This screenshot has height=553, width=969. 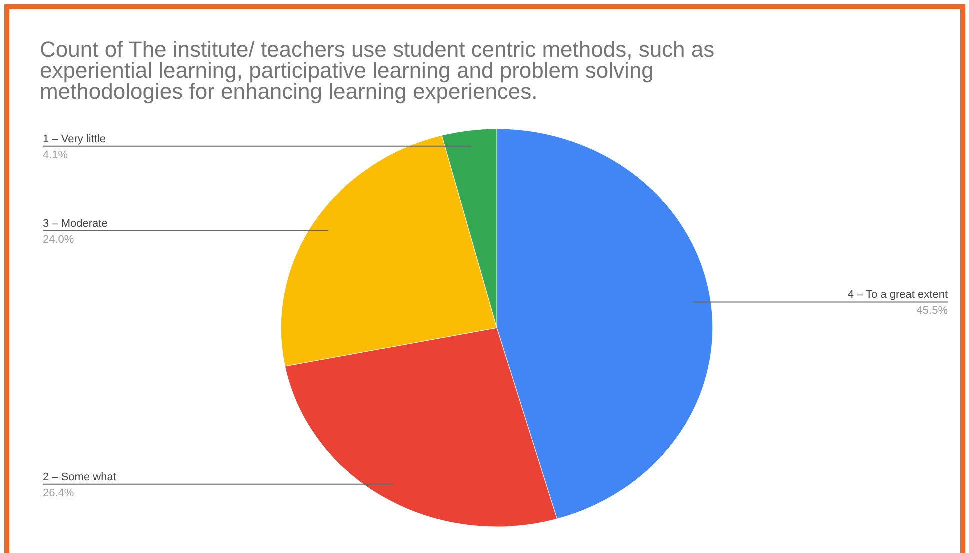 What do you see at coordinates (58, 493) in the screenshot?
I see `data-label: 26.4%` at bounding box center [58, 493].